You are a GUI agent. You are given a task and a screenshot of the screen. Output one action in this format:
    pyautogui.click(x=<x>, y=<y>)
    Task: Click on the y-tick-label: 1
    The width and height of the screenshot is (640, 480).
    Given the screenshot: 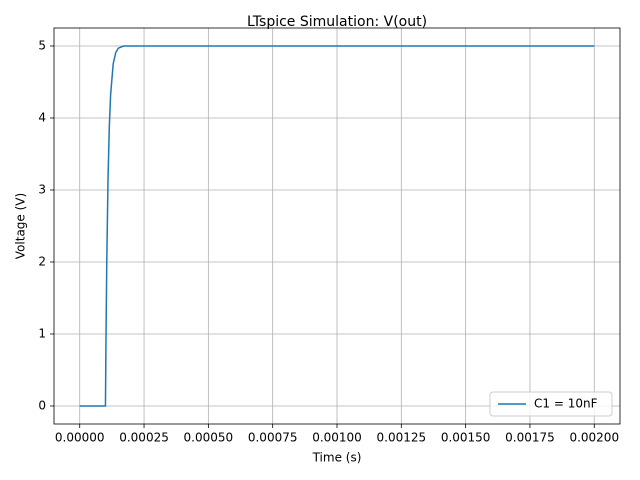 What is the action you would take?
    pyautogui.click(x=42, y=334)
    